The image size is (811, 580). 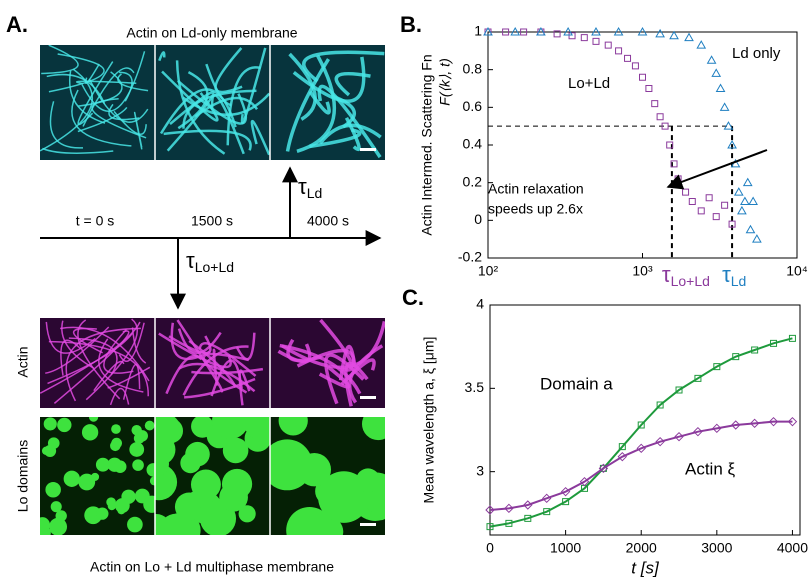 I want to click on annotation-arrow, so click(x=717, y=169).